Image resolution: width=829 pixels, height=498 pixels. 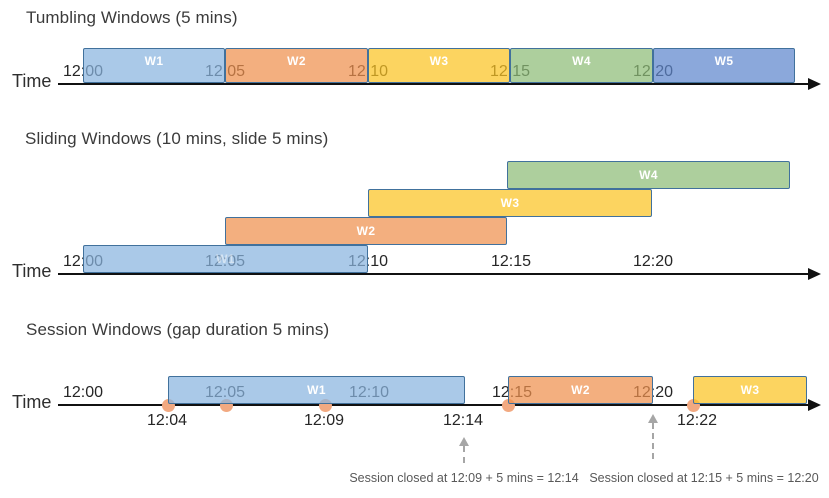 What do you see at coordinates (697, 420) in the screenshot?
I see `session-event-label-1222: 12:22` at bounding box center [697, 420].